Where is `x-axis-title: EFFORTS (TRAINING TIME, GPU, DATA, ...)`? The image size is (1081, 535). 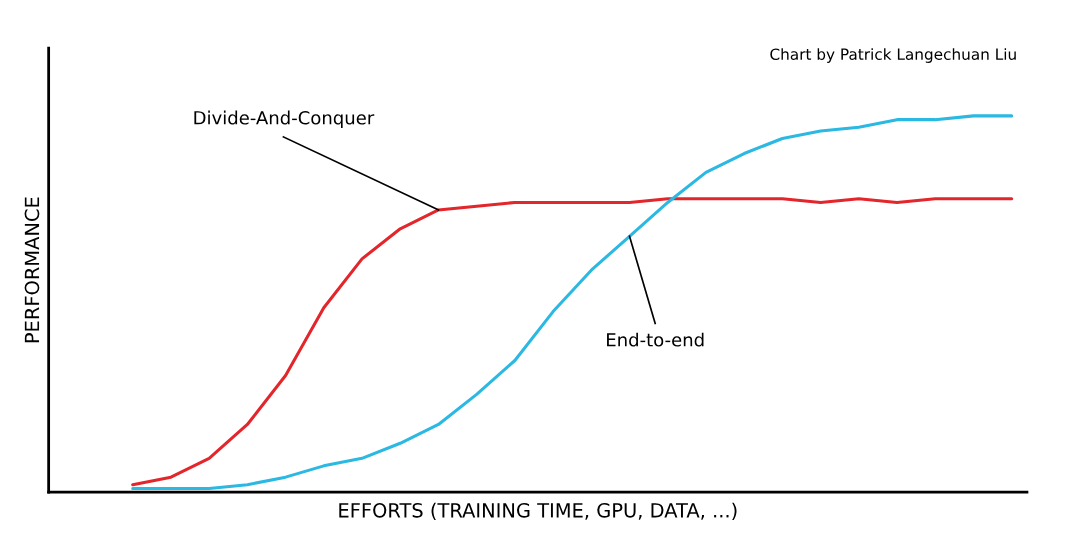 x-axis-title: EFFORTS (TRAINING TIME, GPU, DATA, ...) is located at coordinates (538, 511).